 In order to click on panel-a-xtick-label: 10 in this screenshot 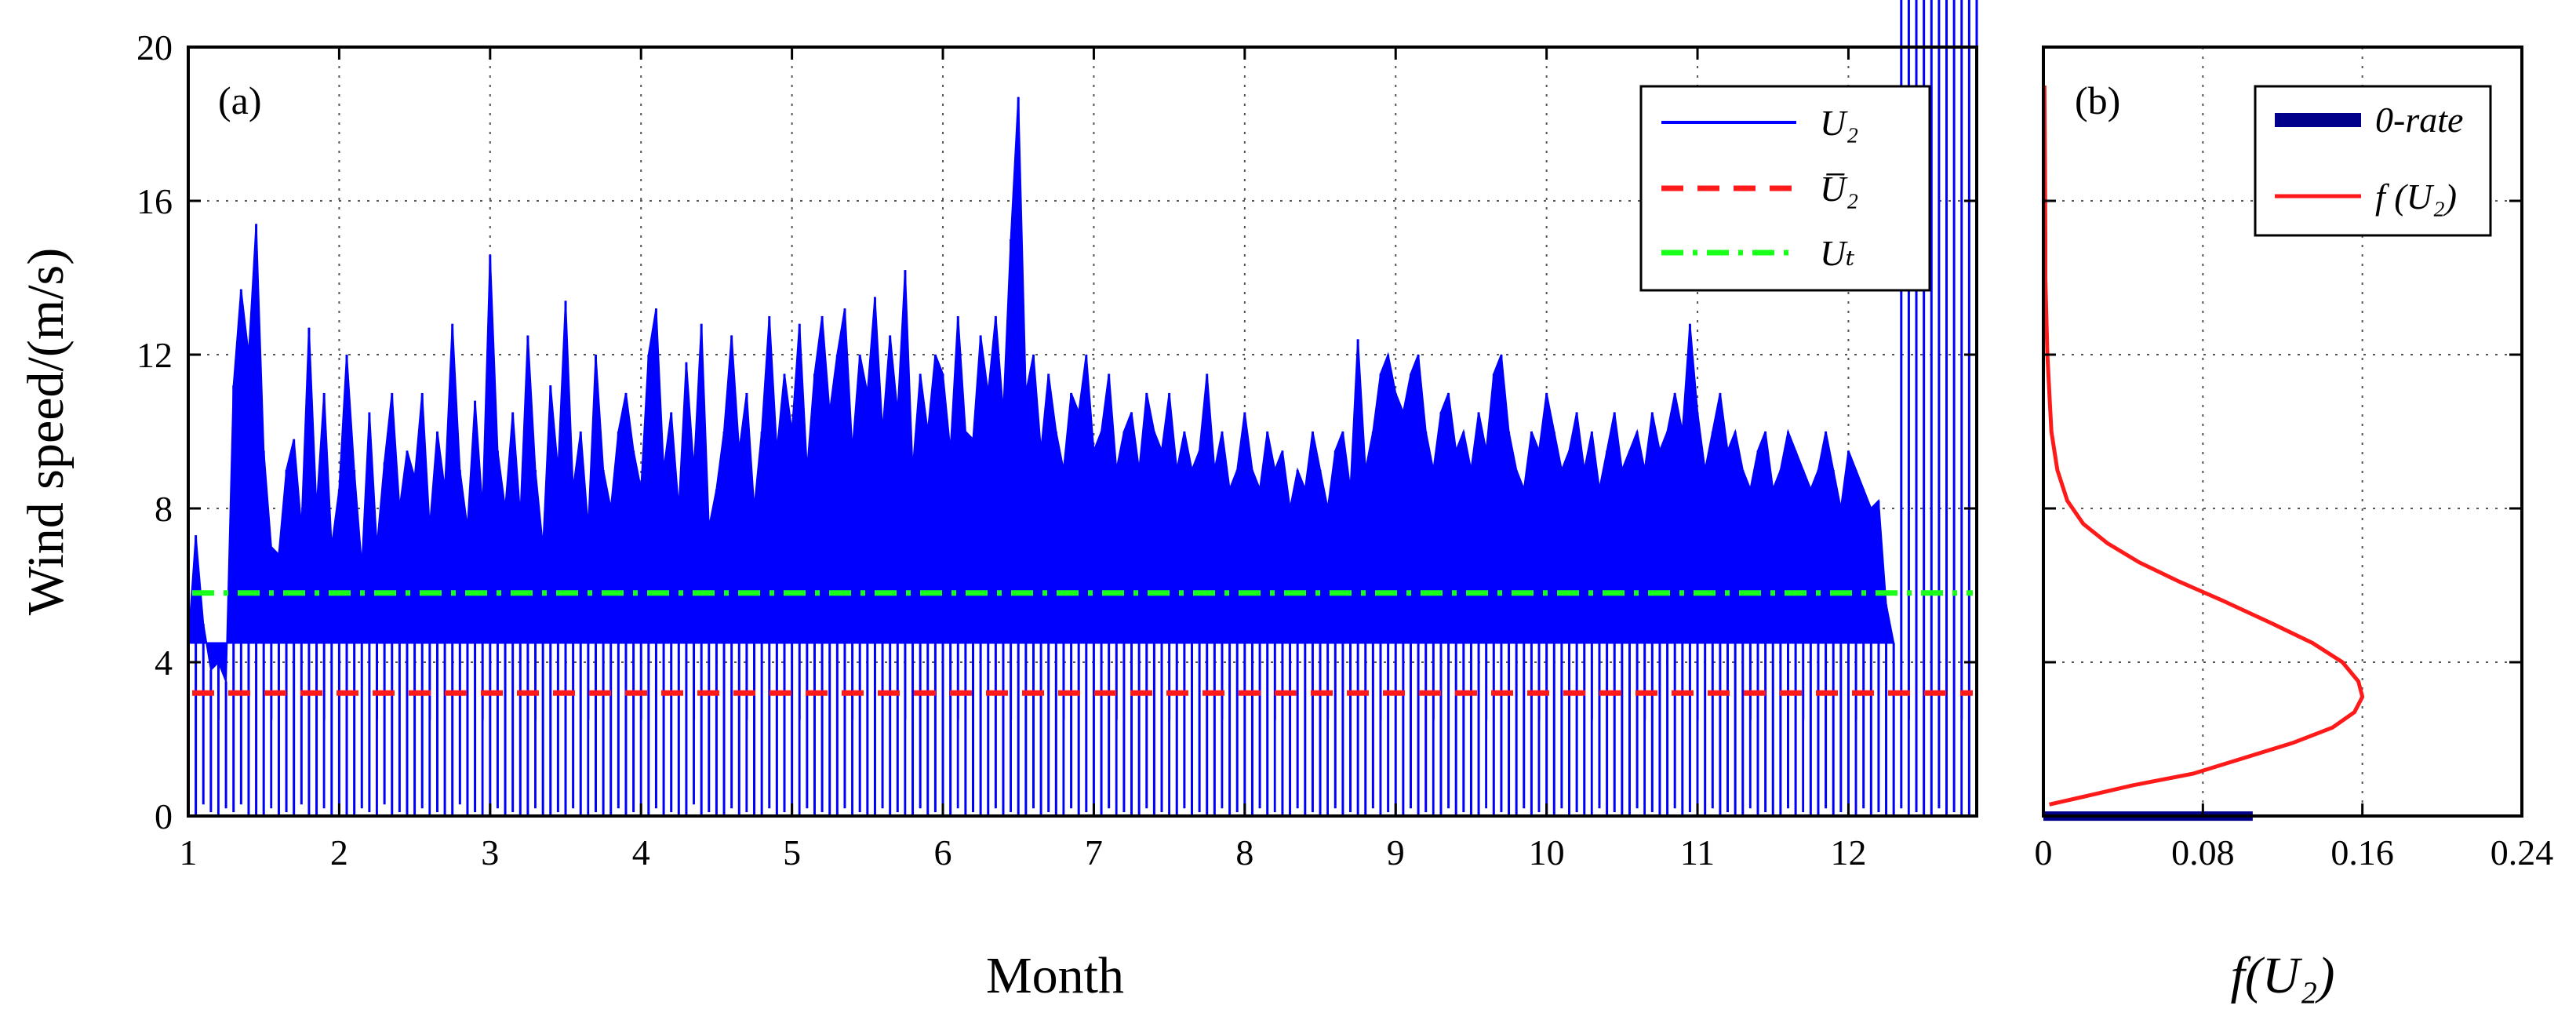, I will do `click(1547, 852)`.